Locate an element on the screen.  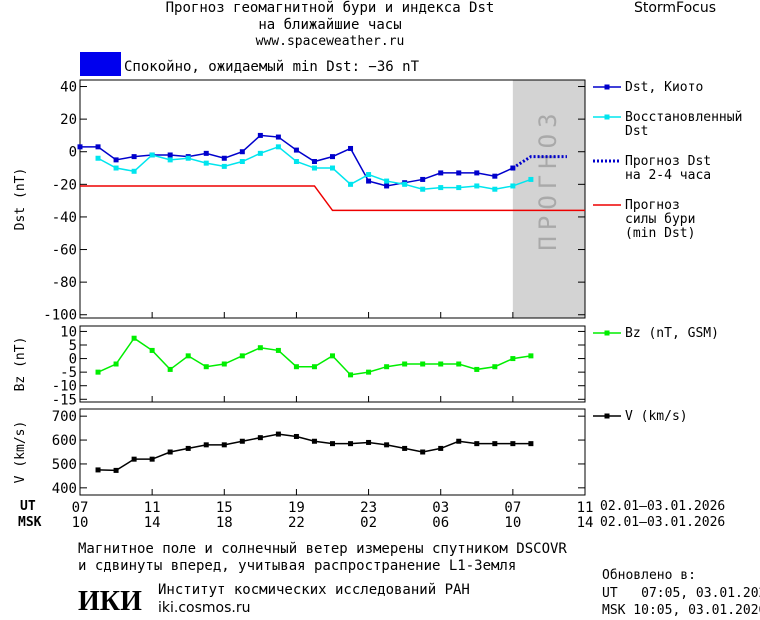
status: Спокойно, ожидаемый min Dst: −36 nT is located at coordinates (272, 67).